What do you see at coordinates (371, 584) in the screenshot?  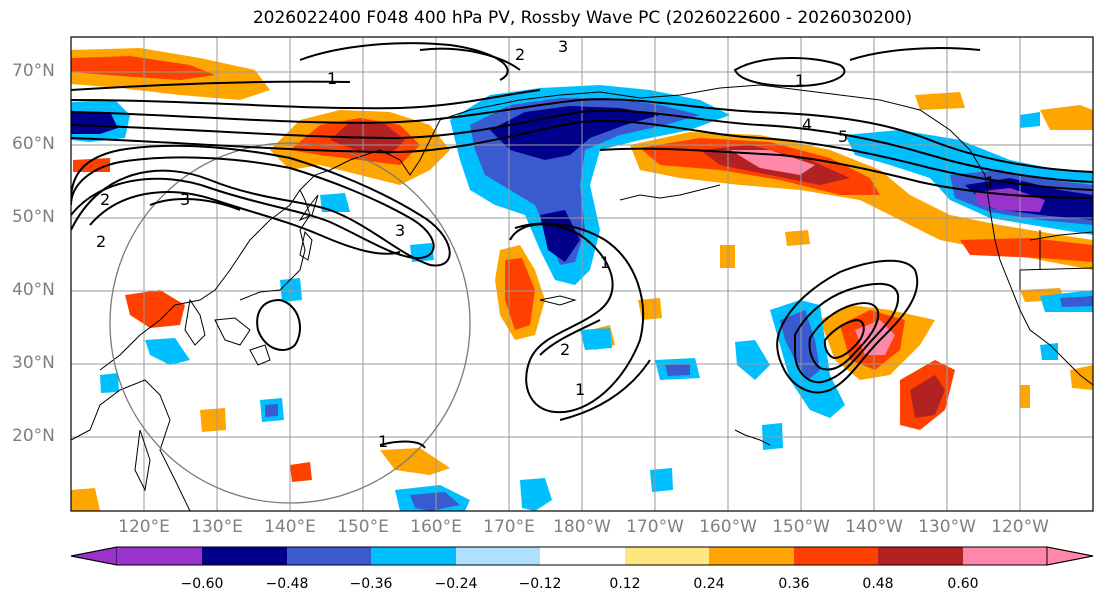 I see `colorbar-tick-label: −0.36` at bounding box center [371, 584].